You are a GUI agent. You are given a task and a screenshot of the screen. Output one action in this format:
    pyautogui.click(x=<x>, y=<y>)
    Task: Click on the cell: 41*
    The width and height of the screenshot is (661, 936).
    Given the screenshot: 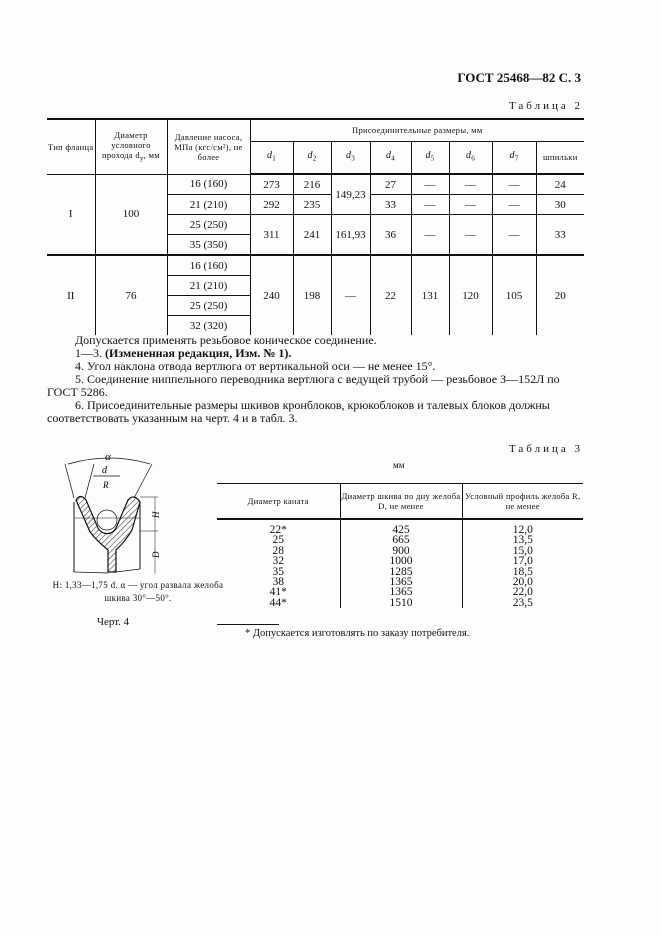 What is the action you would take?
    pyautogui.click(x=278, y=592)
    